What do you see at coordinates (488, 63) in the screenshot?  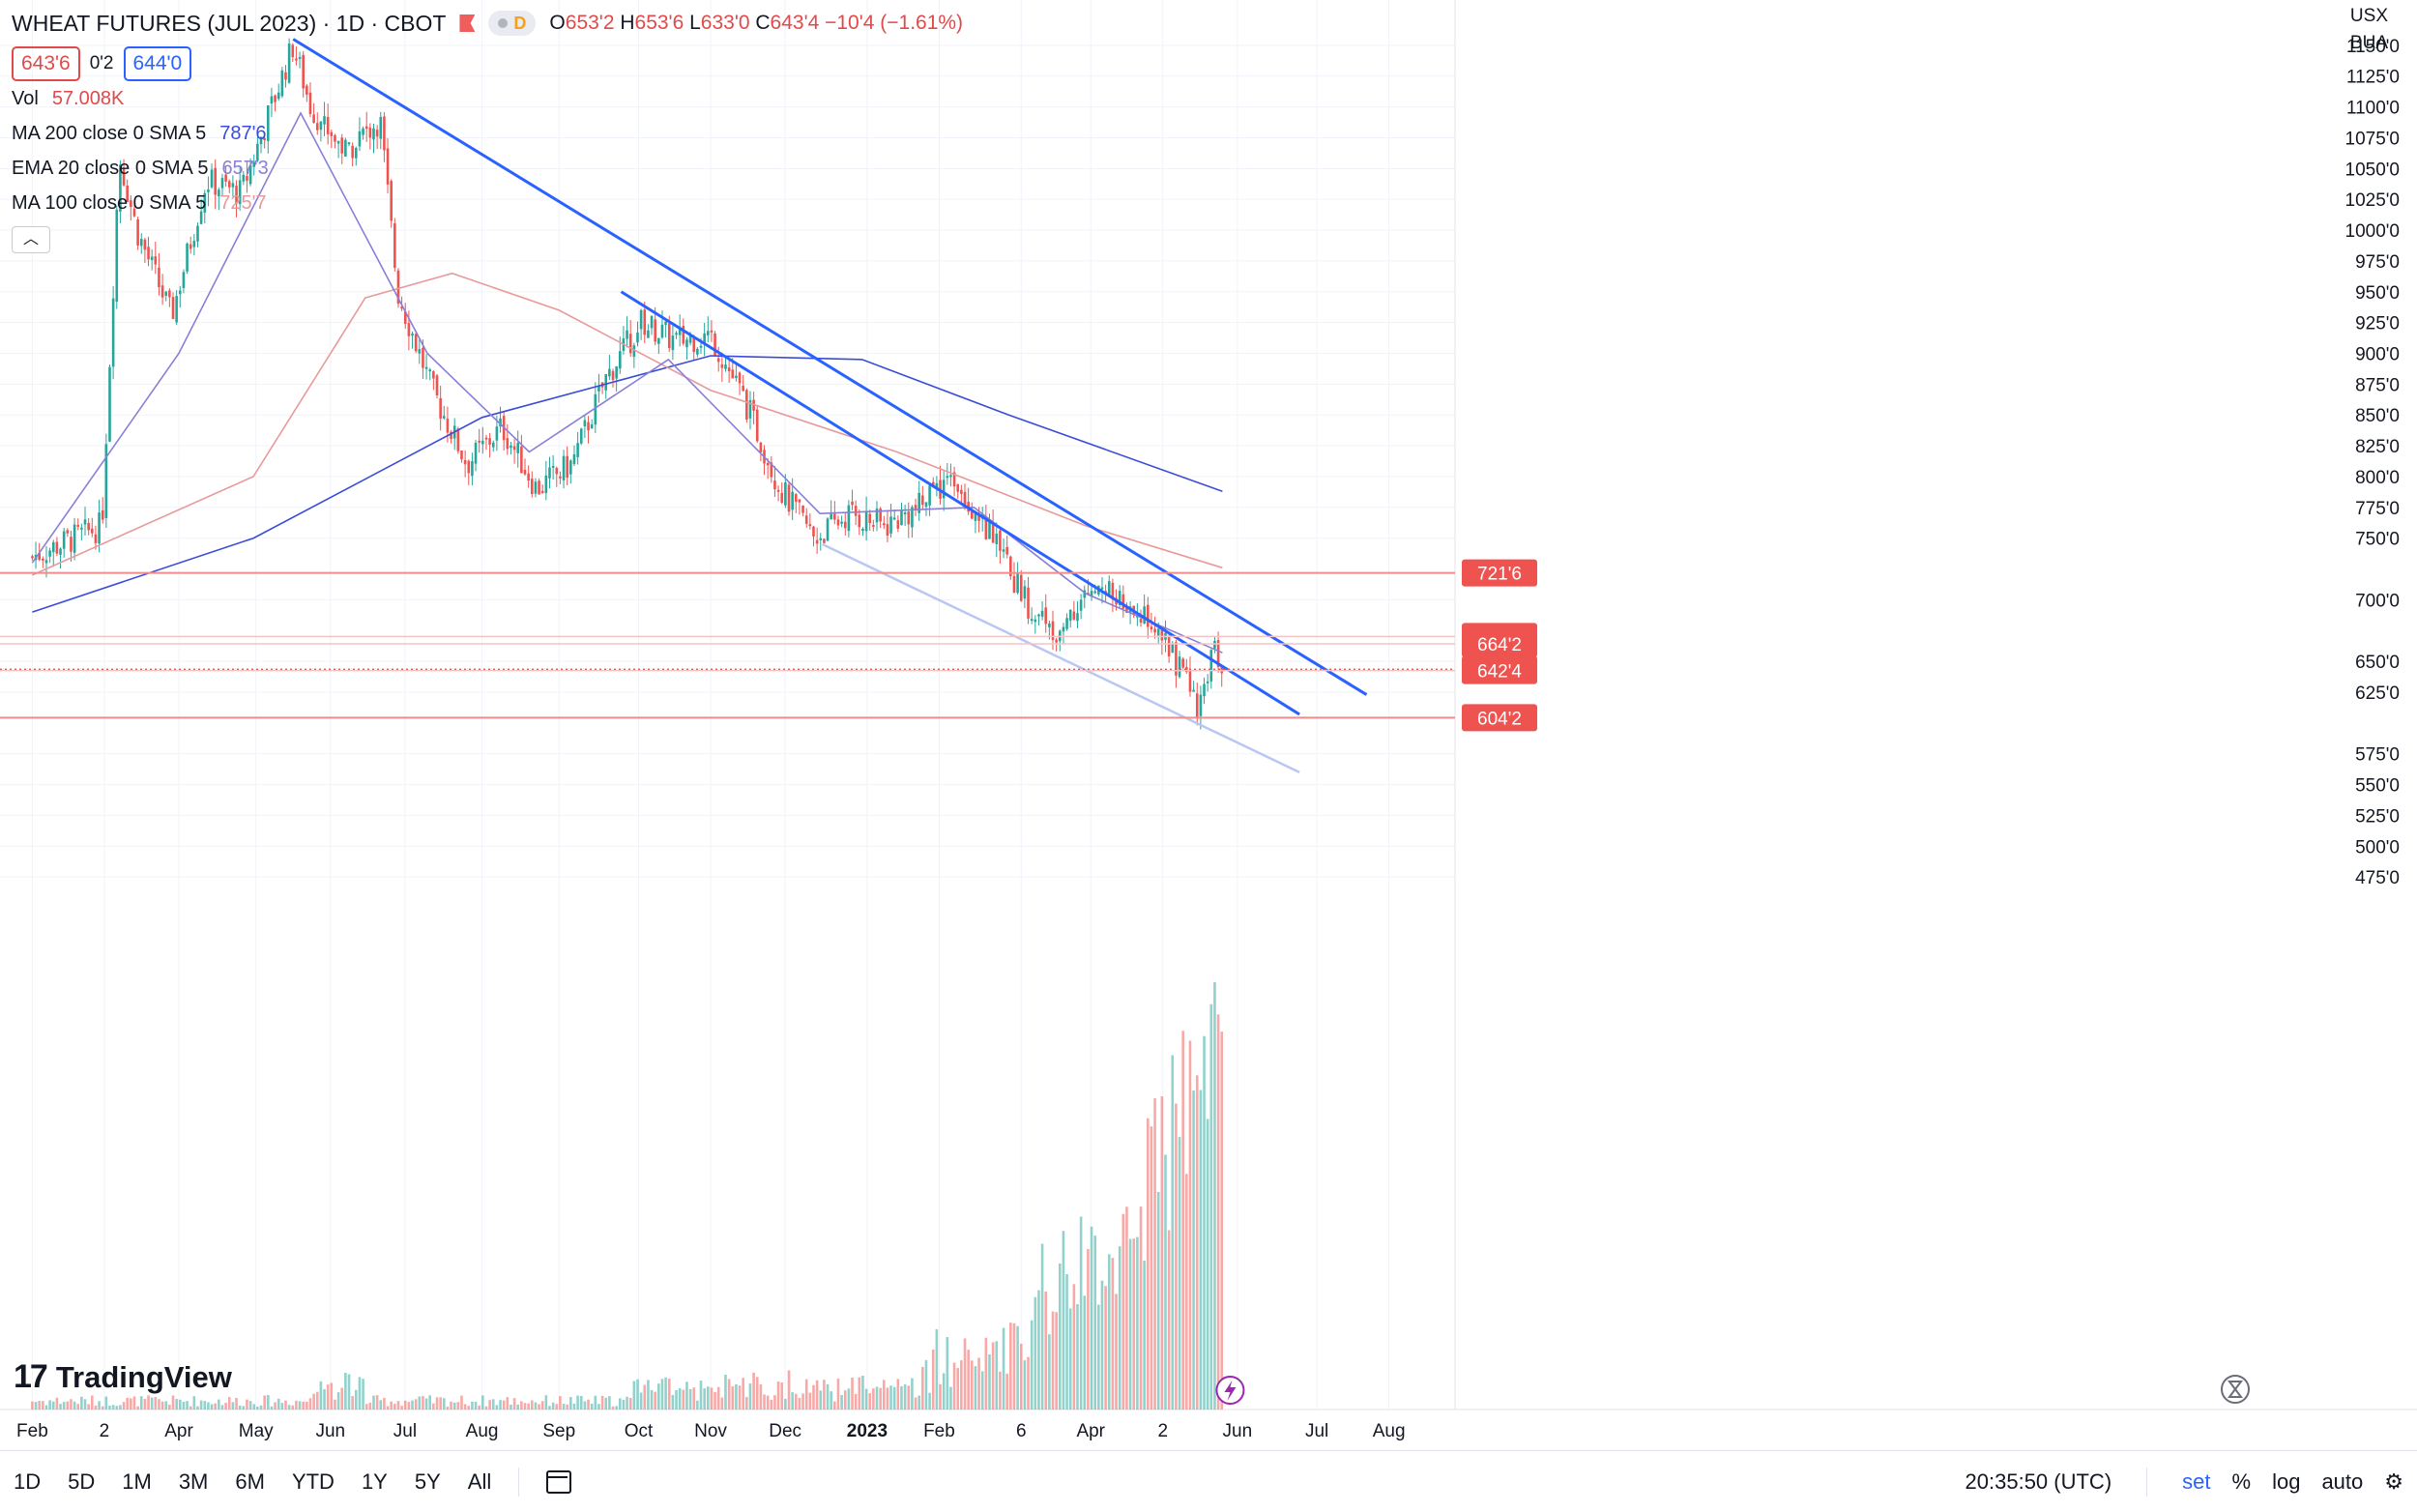 I see `trade-buttons: 643'6 0'2 644'0` at bounding box center [488, 63].